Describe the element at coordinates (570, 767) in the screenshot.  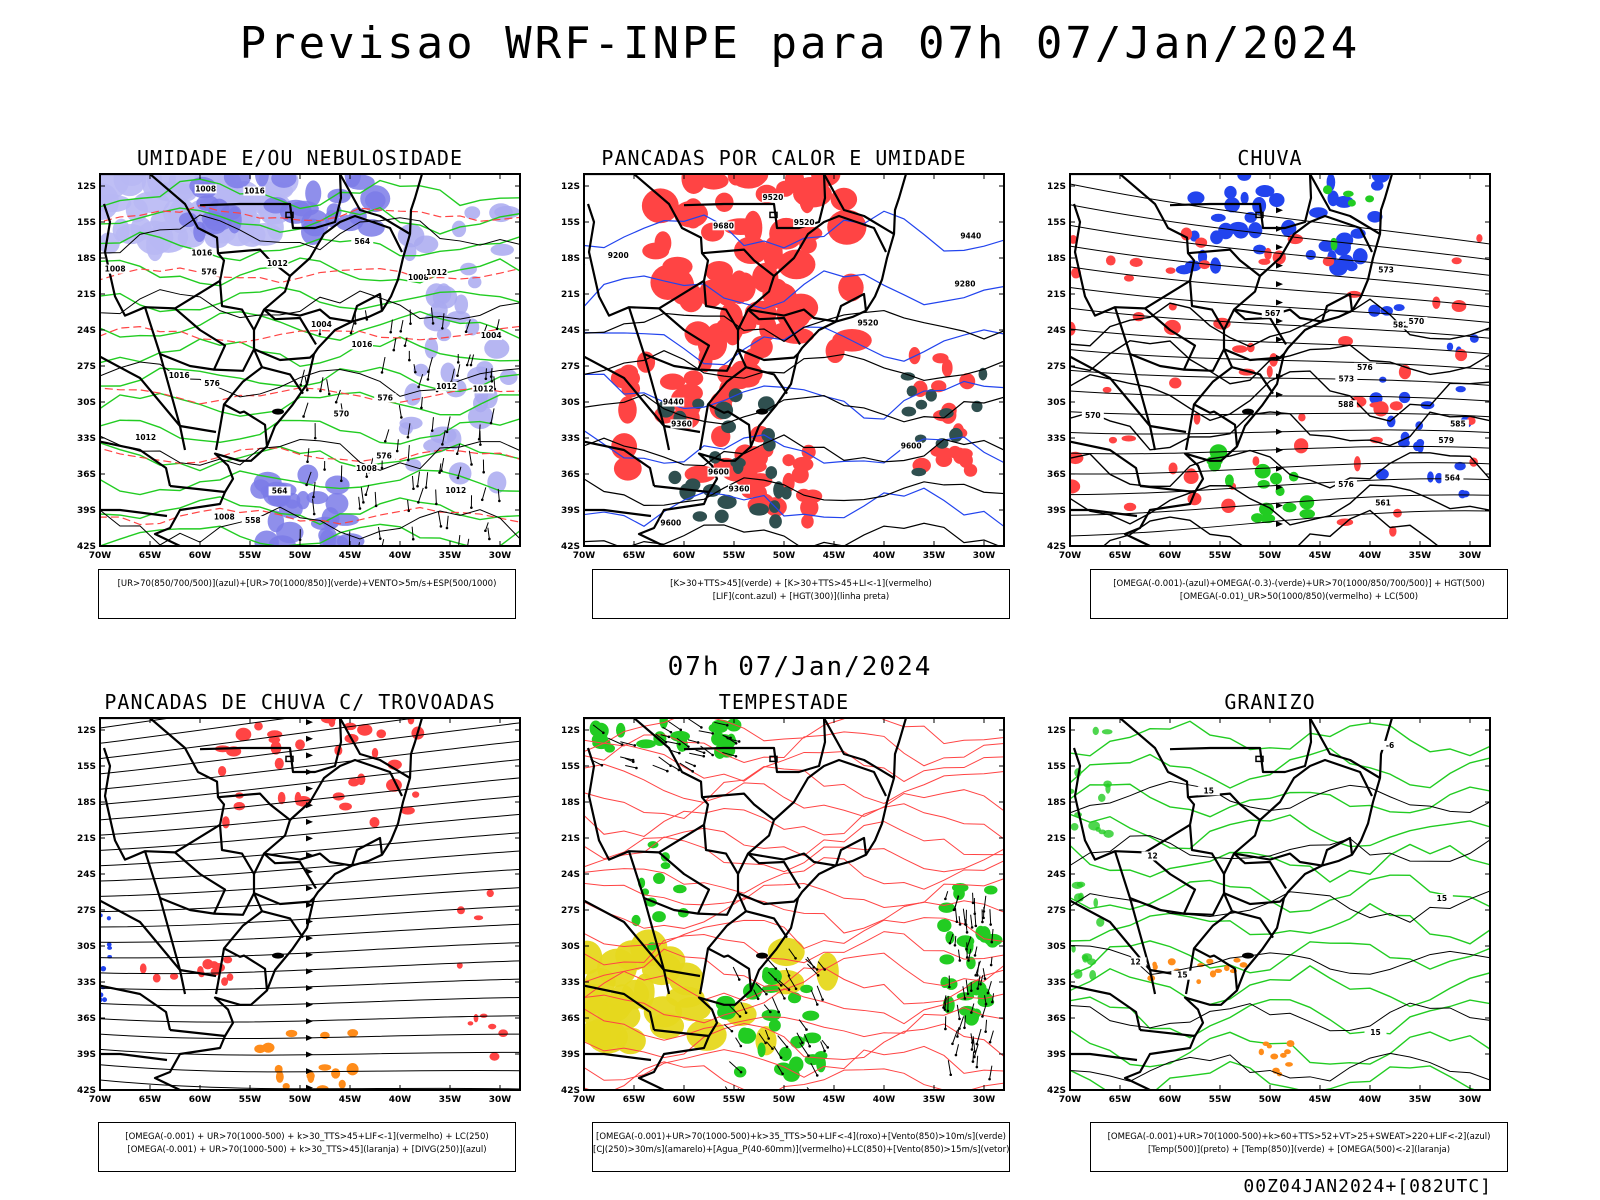
I see `lat-tick-label: 15S` at that location.